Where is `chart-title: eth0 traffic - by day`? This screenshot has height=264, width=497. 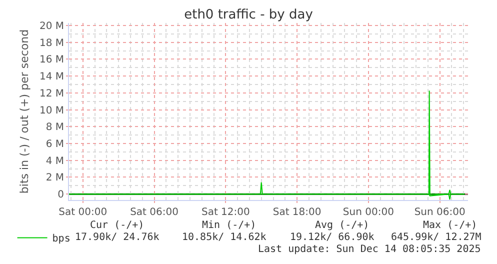 chart-title: eth0 traffic - by day is located at coordinates (249, 15).